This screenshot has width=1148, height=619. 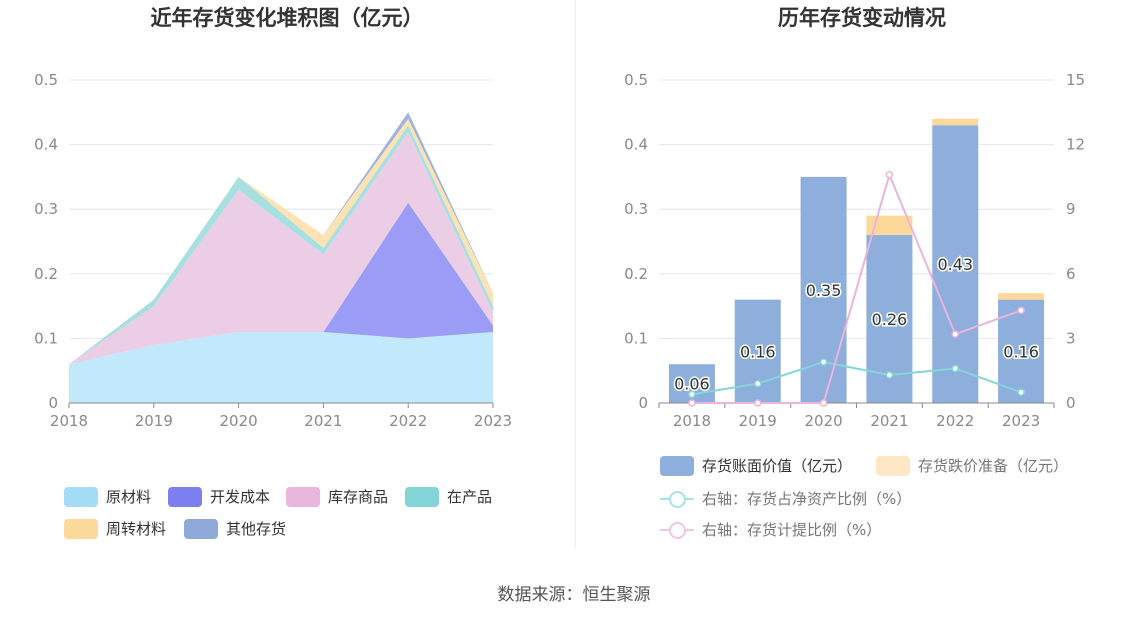 I want to click on y-right-tick-label: 3, so click(x=1071, y=338).